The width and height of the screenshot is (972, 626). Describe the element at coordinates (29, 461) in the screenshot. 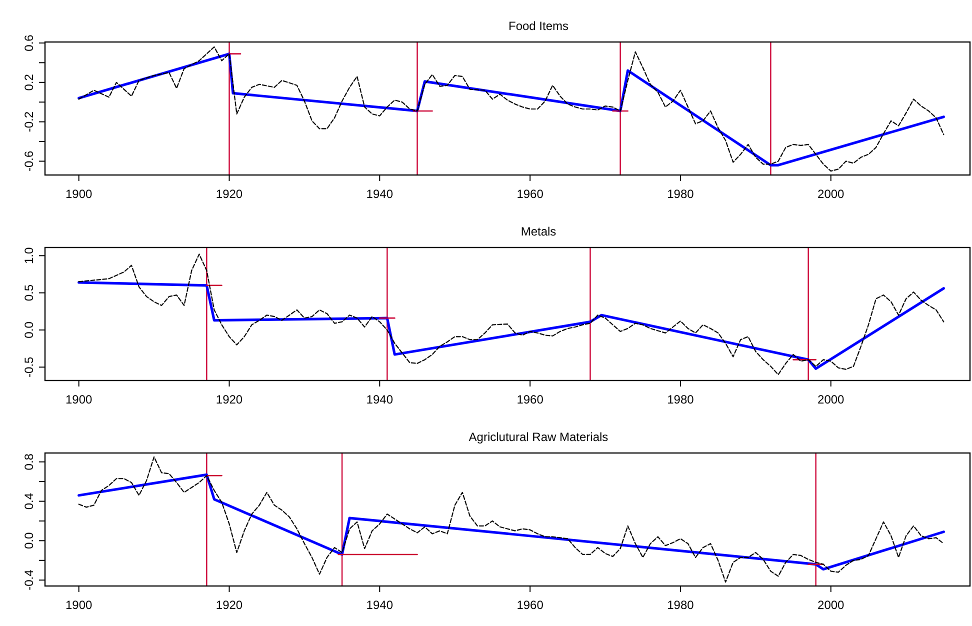

I see `y-tick-label: 0.8` at that location.